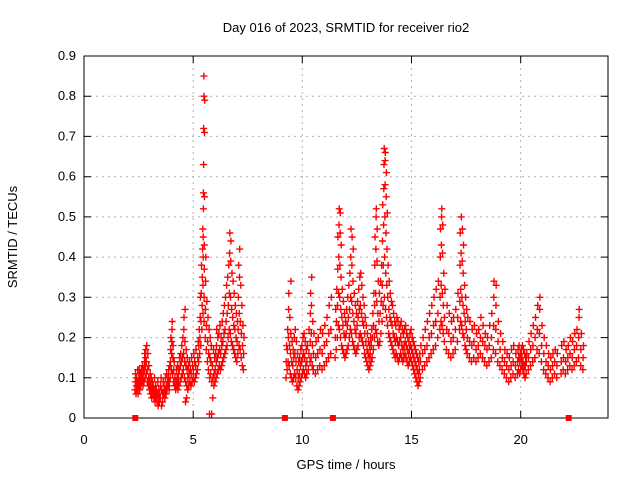  What do you see at coordinates (411, 439) in the screenshot?
I see `x-tick-label: 15` at bounding box center [411, 439].